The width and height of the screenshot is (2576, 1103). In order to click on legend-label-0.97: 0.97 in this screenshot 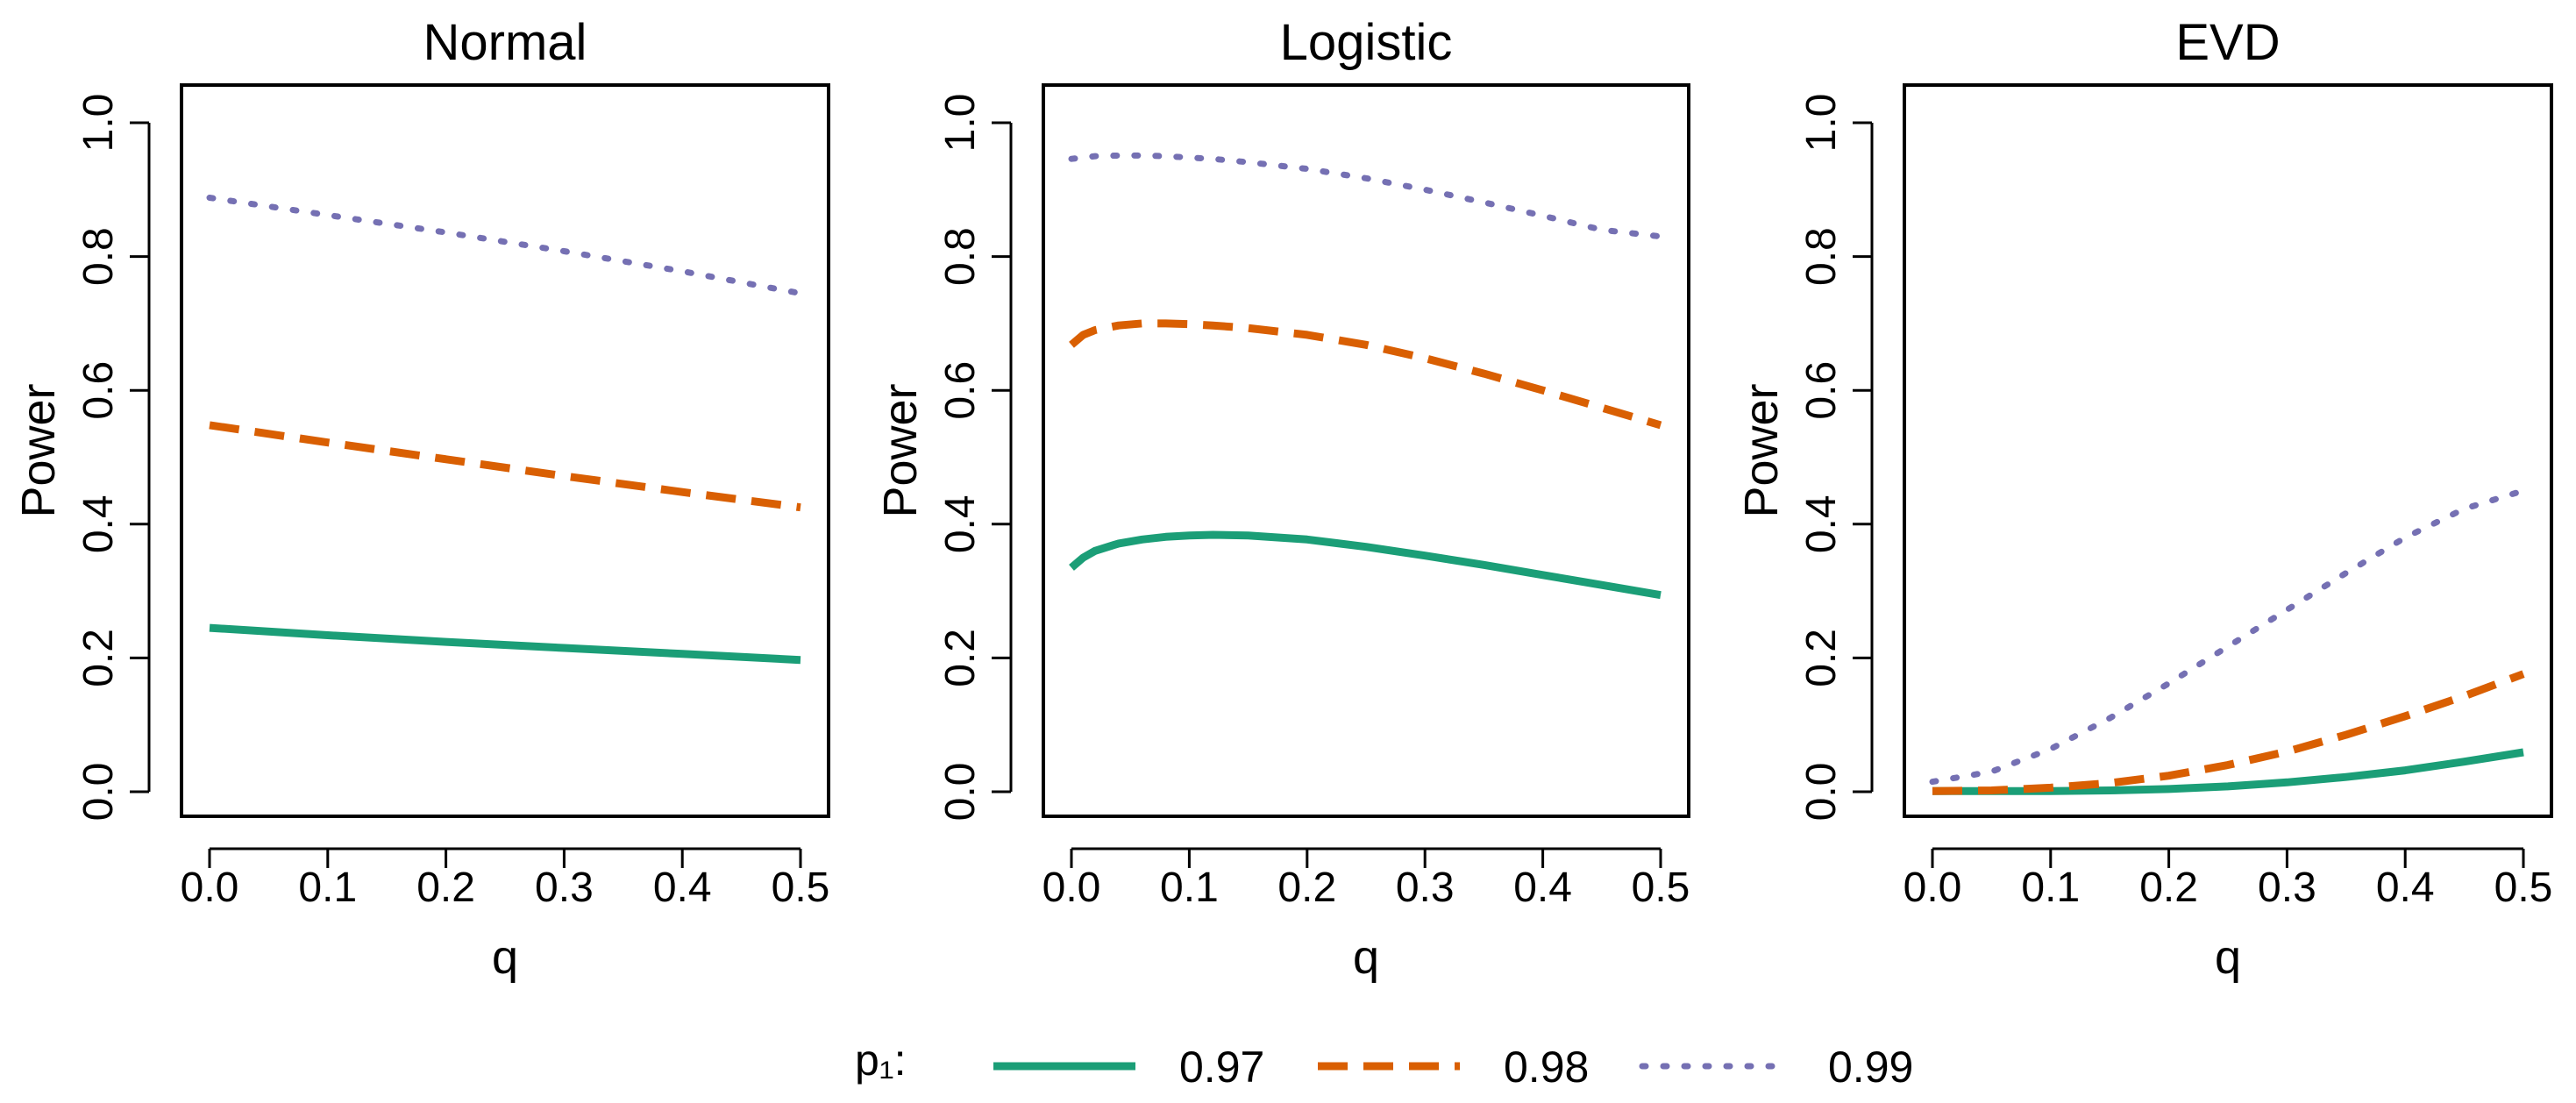, I will do `click(1221, 1067)`.